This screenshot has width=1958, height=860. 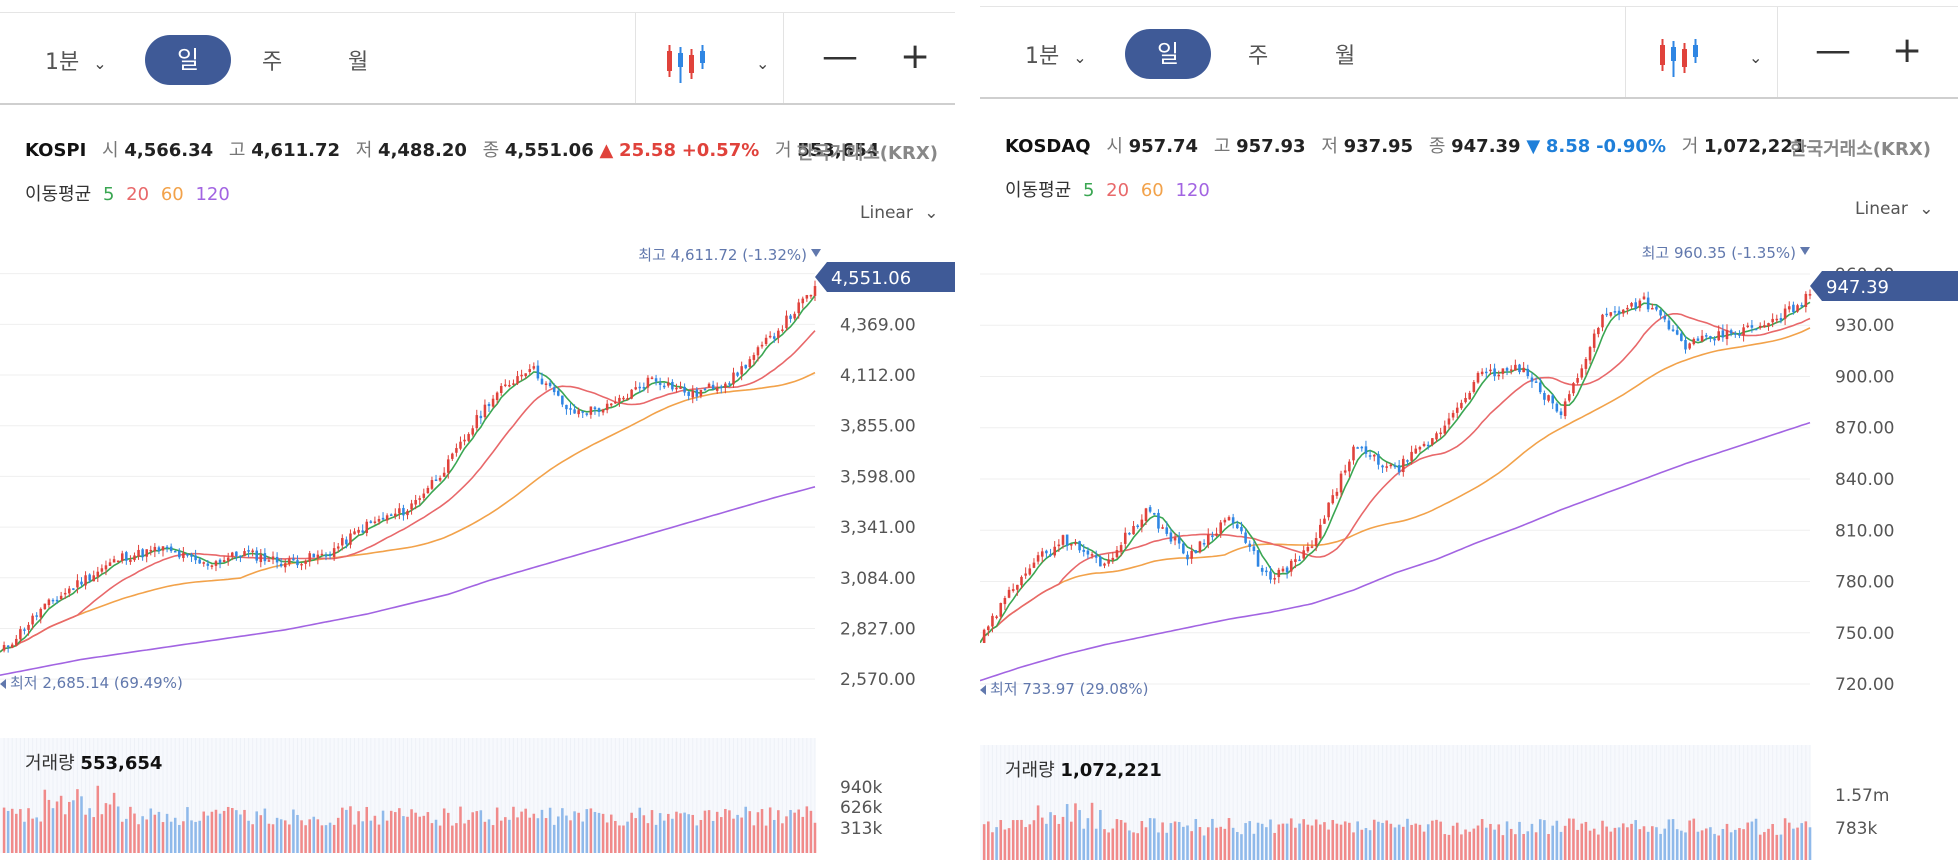 I want to click on change-percent: -0.90%, so click(x=1631, y=146).